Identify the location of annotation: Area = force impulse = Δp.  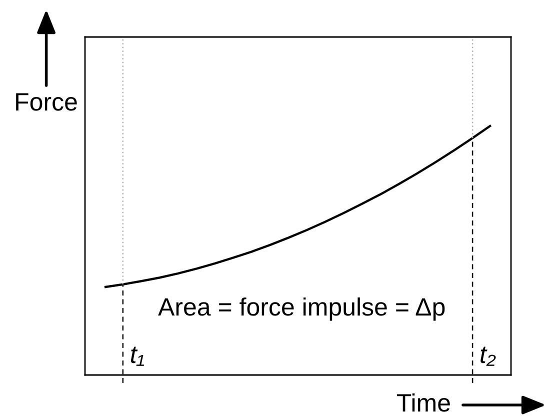
(301, 309).